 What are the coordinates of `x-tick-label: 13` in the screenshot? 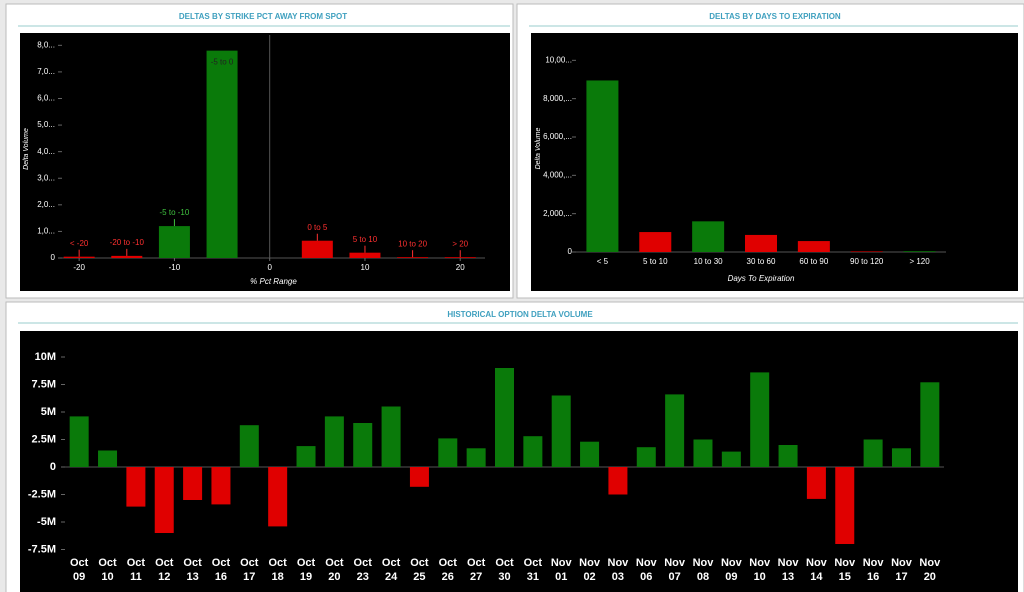 It's located at (788, 577).